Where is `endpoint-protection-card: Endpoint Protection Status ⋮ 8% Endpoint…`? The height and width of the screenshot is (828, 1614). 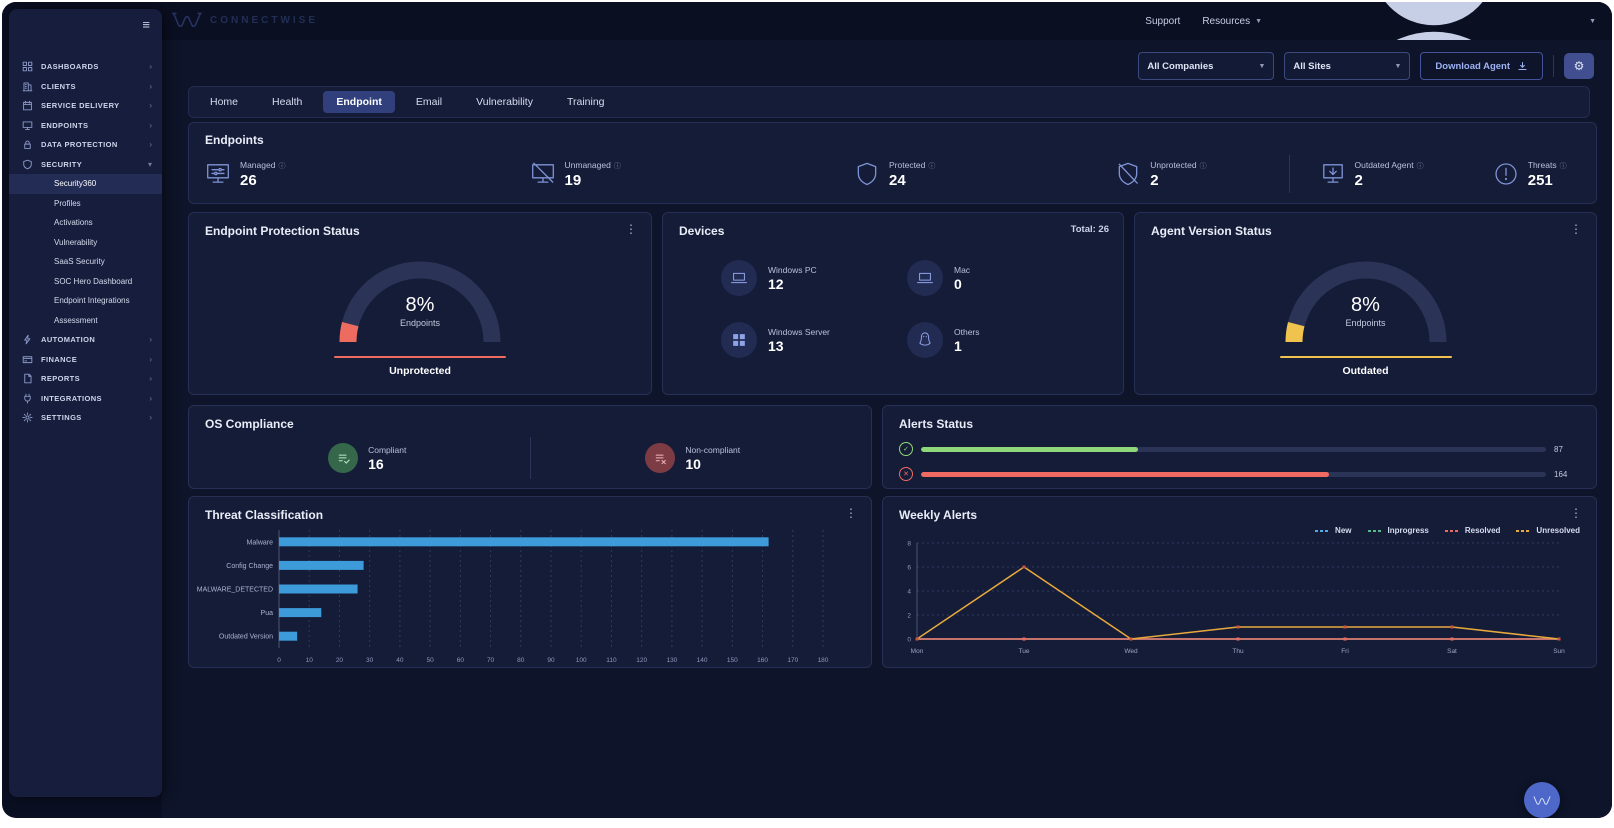
endpoint-protection-card: Endpoint Protection Status ⋮ 8% Endpoint… is located at coordinates (420, 303).